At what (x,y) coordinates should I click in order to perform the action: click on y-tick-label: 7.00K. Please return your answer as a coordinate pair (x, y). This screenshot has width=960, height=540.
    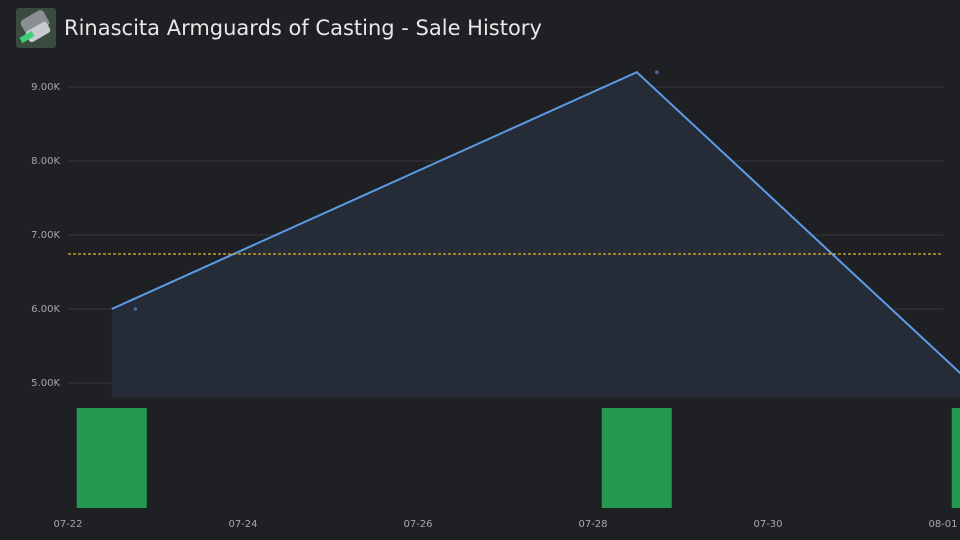
    Looking at the image, I should click on (45, 235).